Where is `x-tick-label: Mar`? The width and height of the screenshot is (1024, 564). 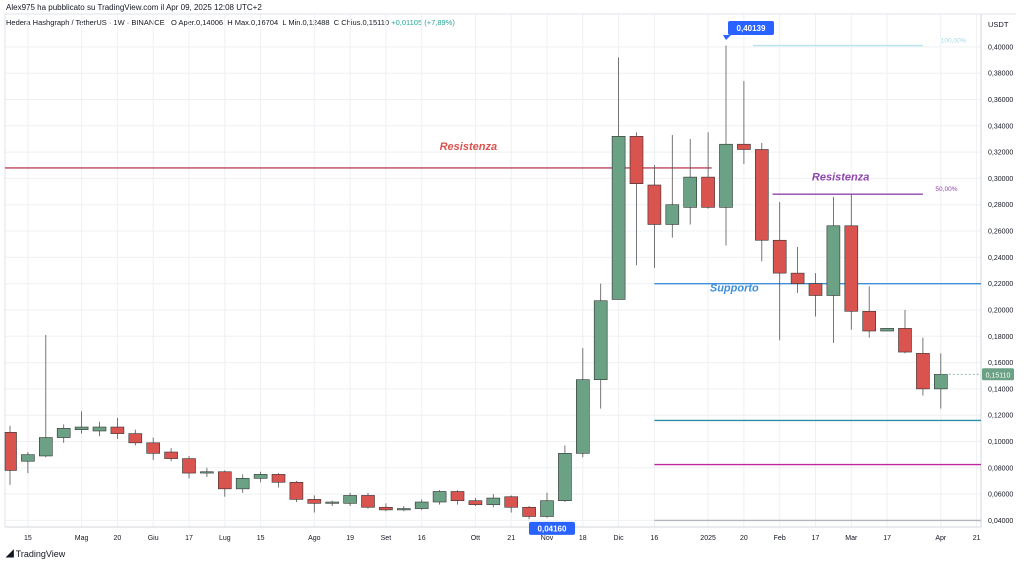 x-tick-label: Mar is located at coordinates (851, 538).